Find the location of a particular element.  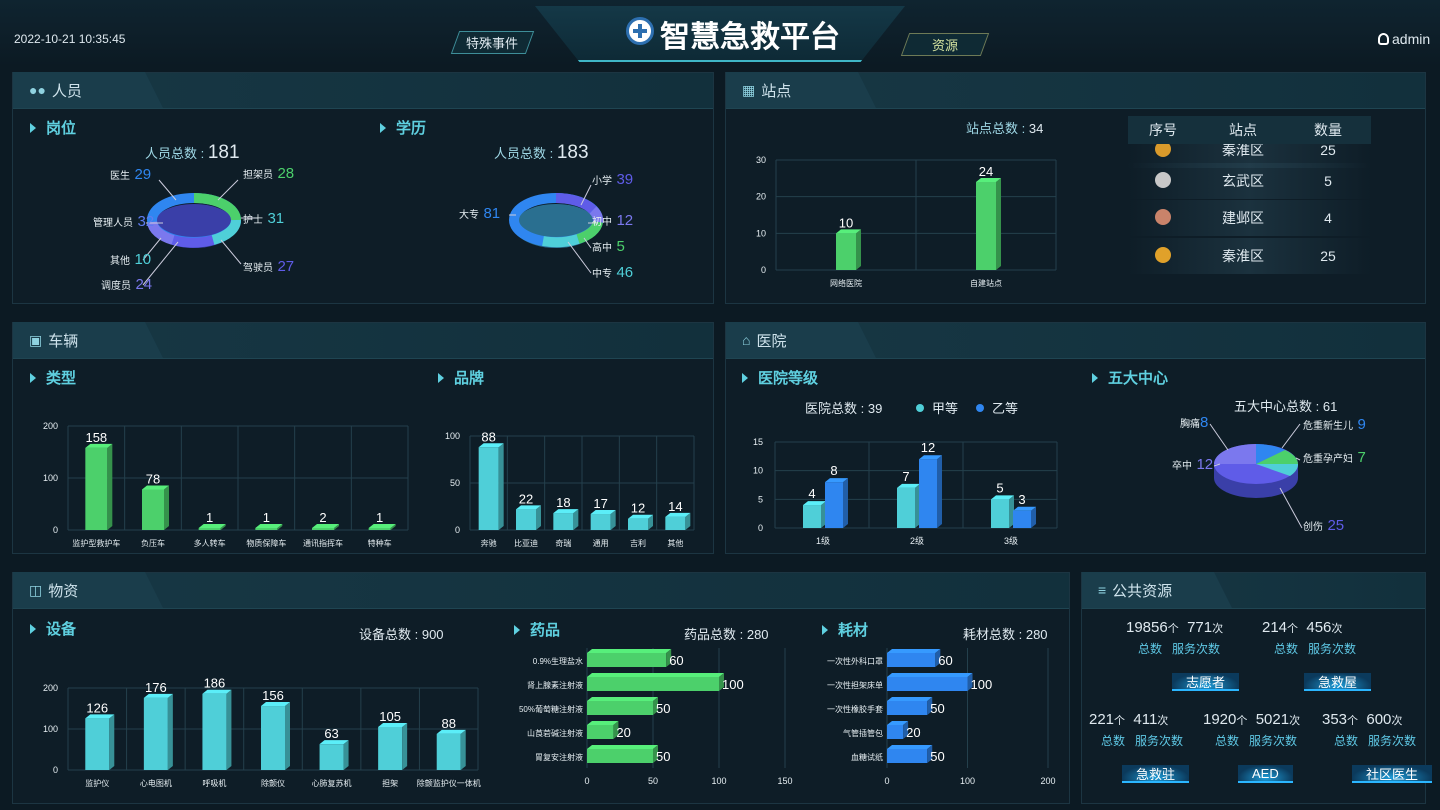

data-label: 17 is located at coordinates (600, 503).